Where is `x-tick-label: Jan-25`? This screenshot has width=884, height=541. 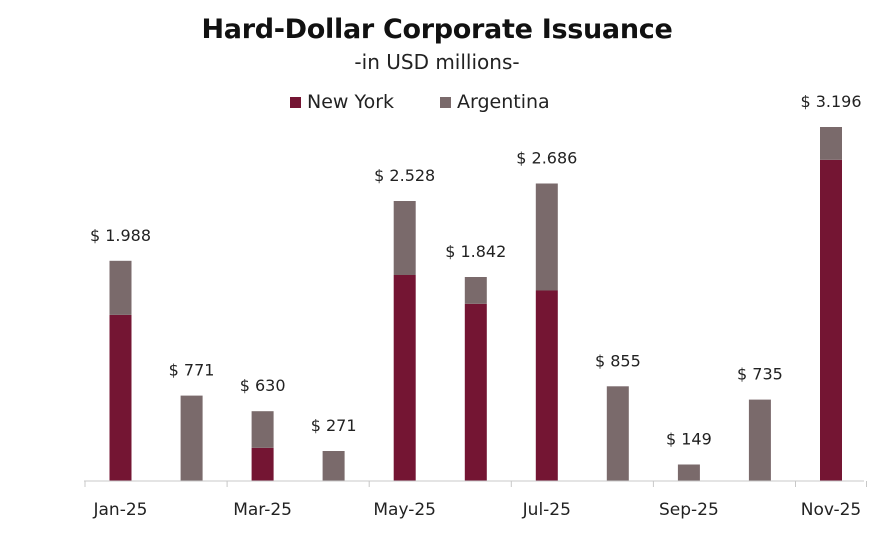
x-tick-label: Jan-25 is located at coordinates (120, 510).